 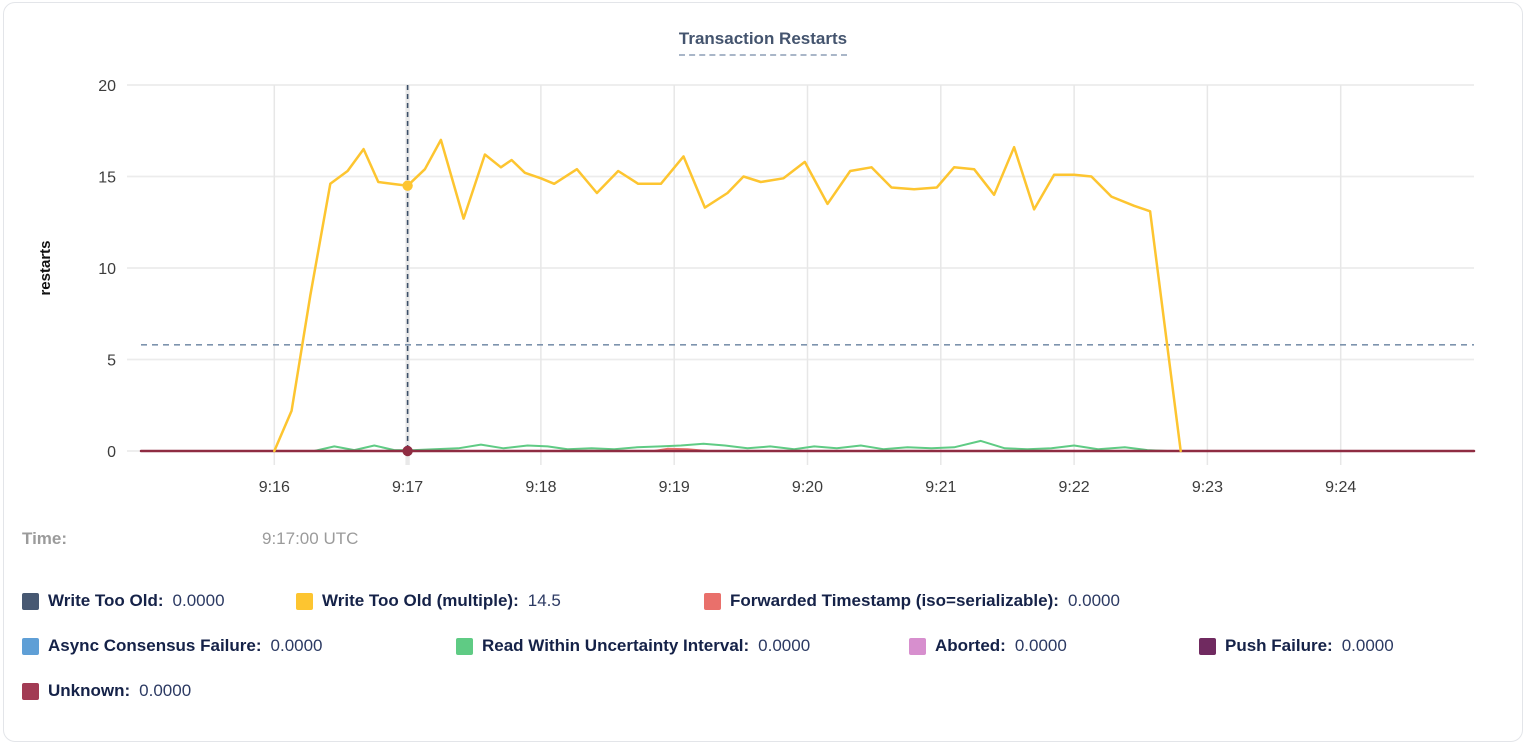 I want to click on legend-item-write-too-old-multiple: Write Too Old (multiple): 14.5, so click(x=428, y=601).